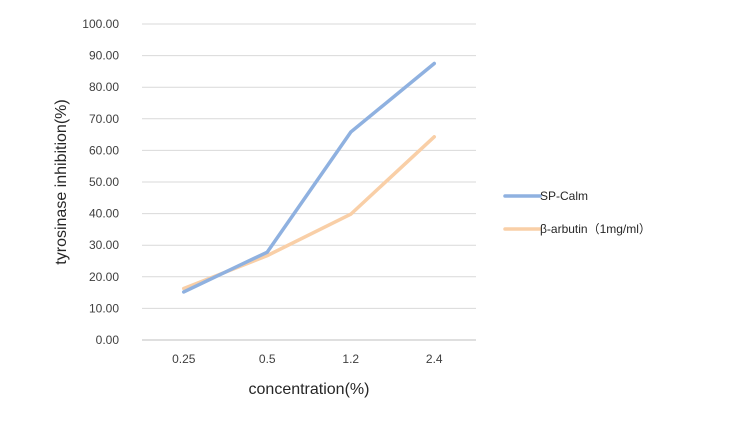  What do you see at coordinates (104, 150) in the screenshot?
I see `y-tick-label: 60.00` at bounding box center [104, 150].